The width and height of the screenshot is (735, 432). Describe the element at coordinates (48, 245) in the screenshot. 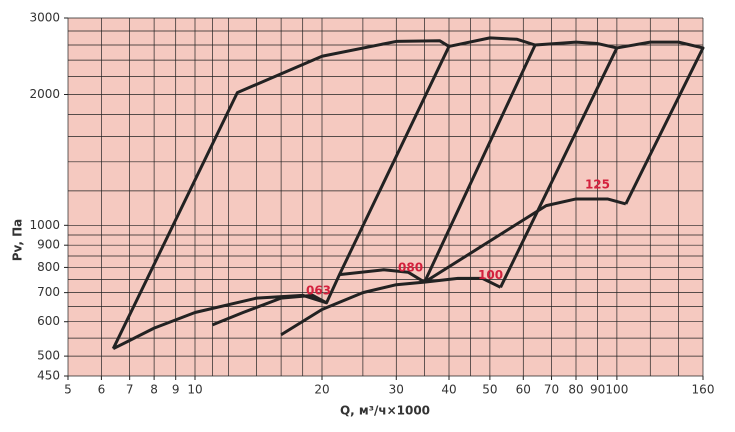

I see `y-tick-label: 900` at that location.